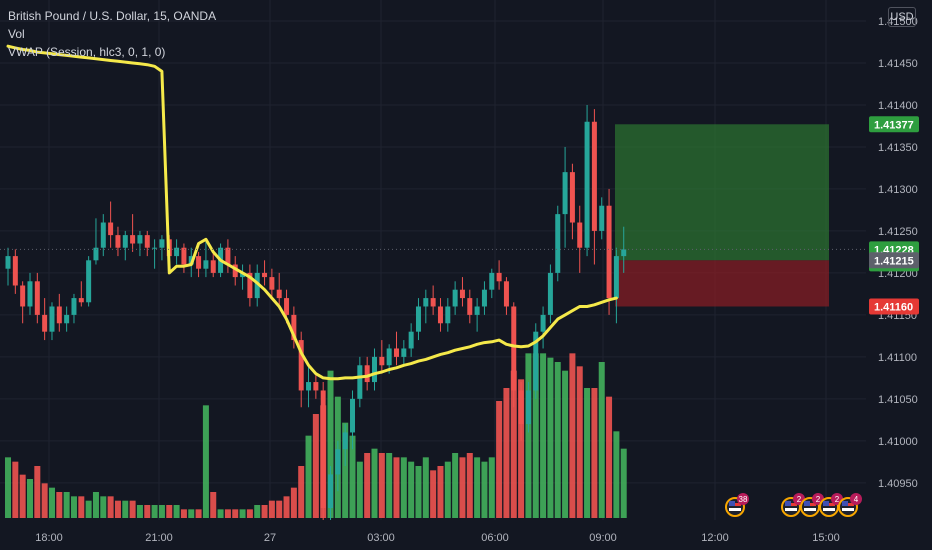  What do you see at coordinates (466, 535) in the screenshot?
I see `time-axis` at bounding box center [466, 535].